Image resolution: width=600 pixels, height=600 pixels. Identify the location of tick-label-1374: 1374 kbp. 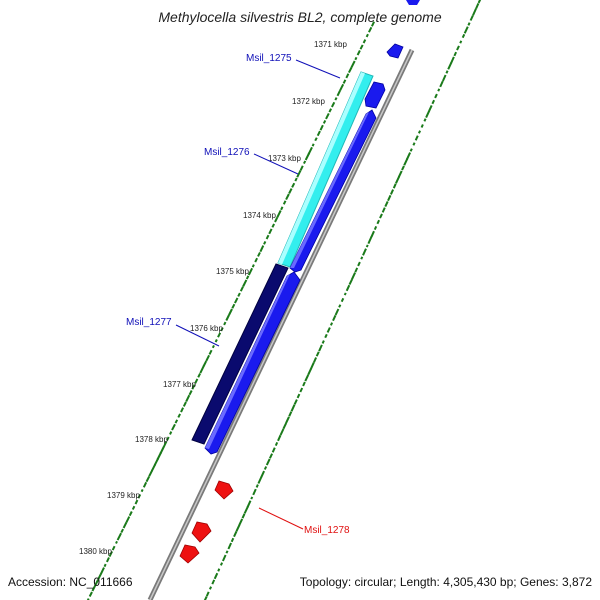
(259, 215).